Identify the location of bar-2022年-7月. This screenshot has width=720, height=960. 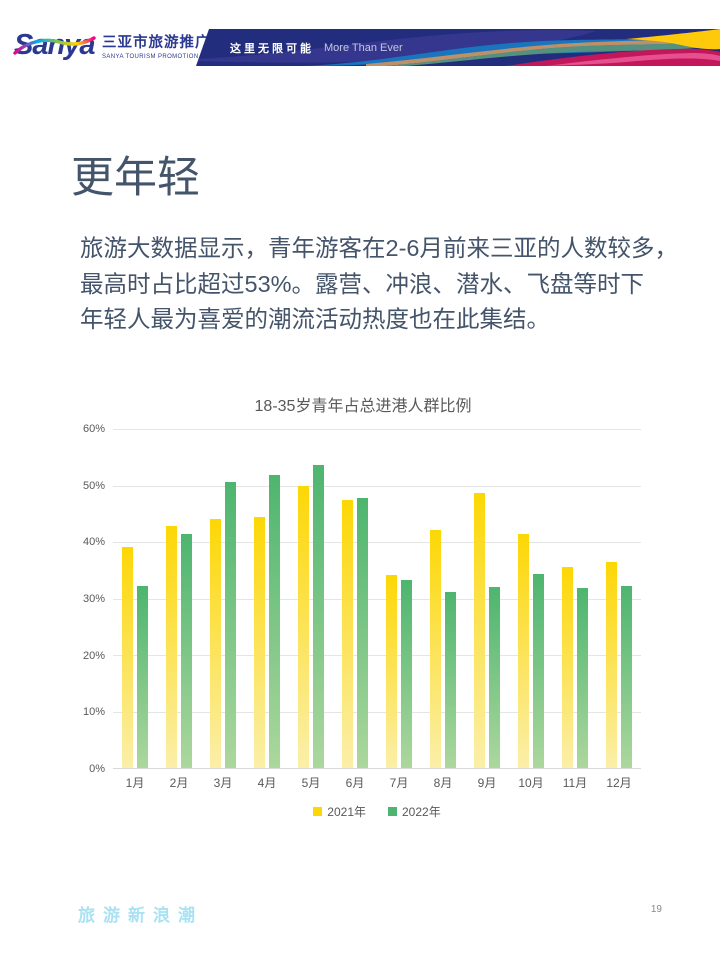
(406, 673).